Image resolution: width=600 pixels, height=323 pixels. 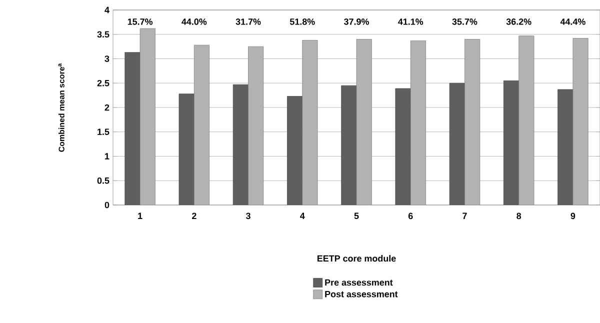 I want to click on x-axis-title: EETP core module, so click(x=356, y=258).